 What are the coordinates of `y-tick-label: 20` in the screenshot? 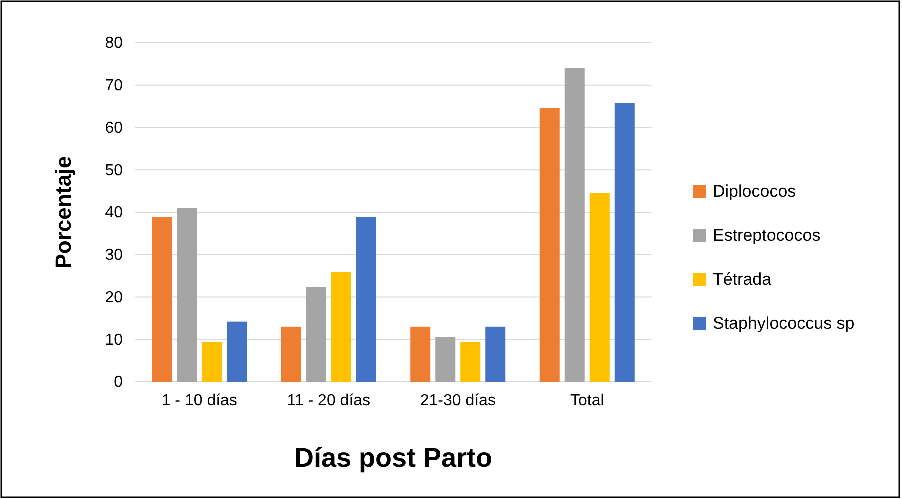 It's located at (114, 297).